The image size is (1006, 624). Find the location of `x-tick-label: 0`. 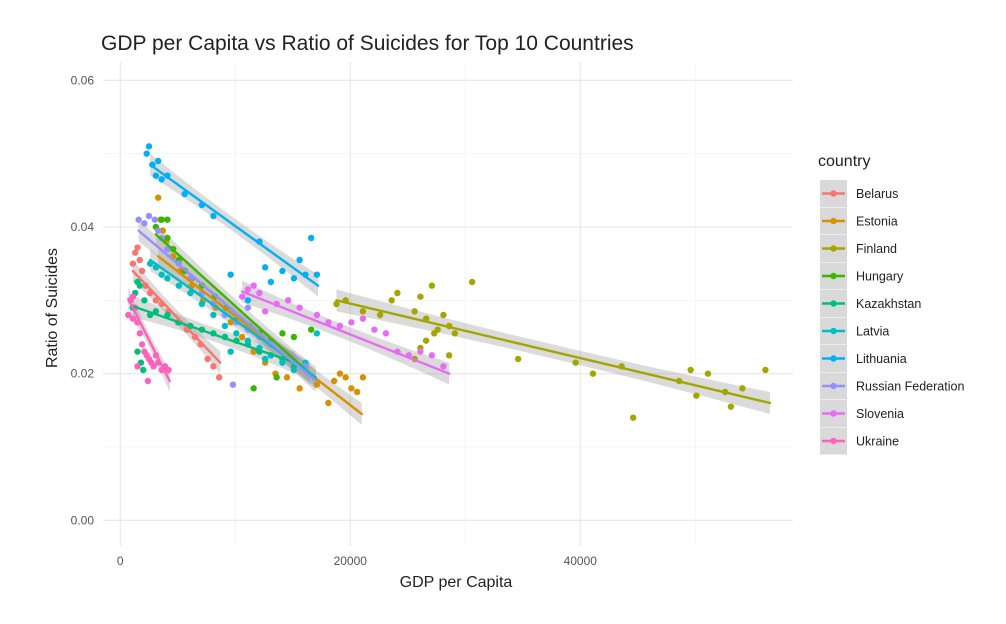

x-tick-label: 0 is located at coordinates (120, 561).